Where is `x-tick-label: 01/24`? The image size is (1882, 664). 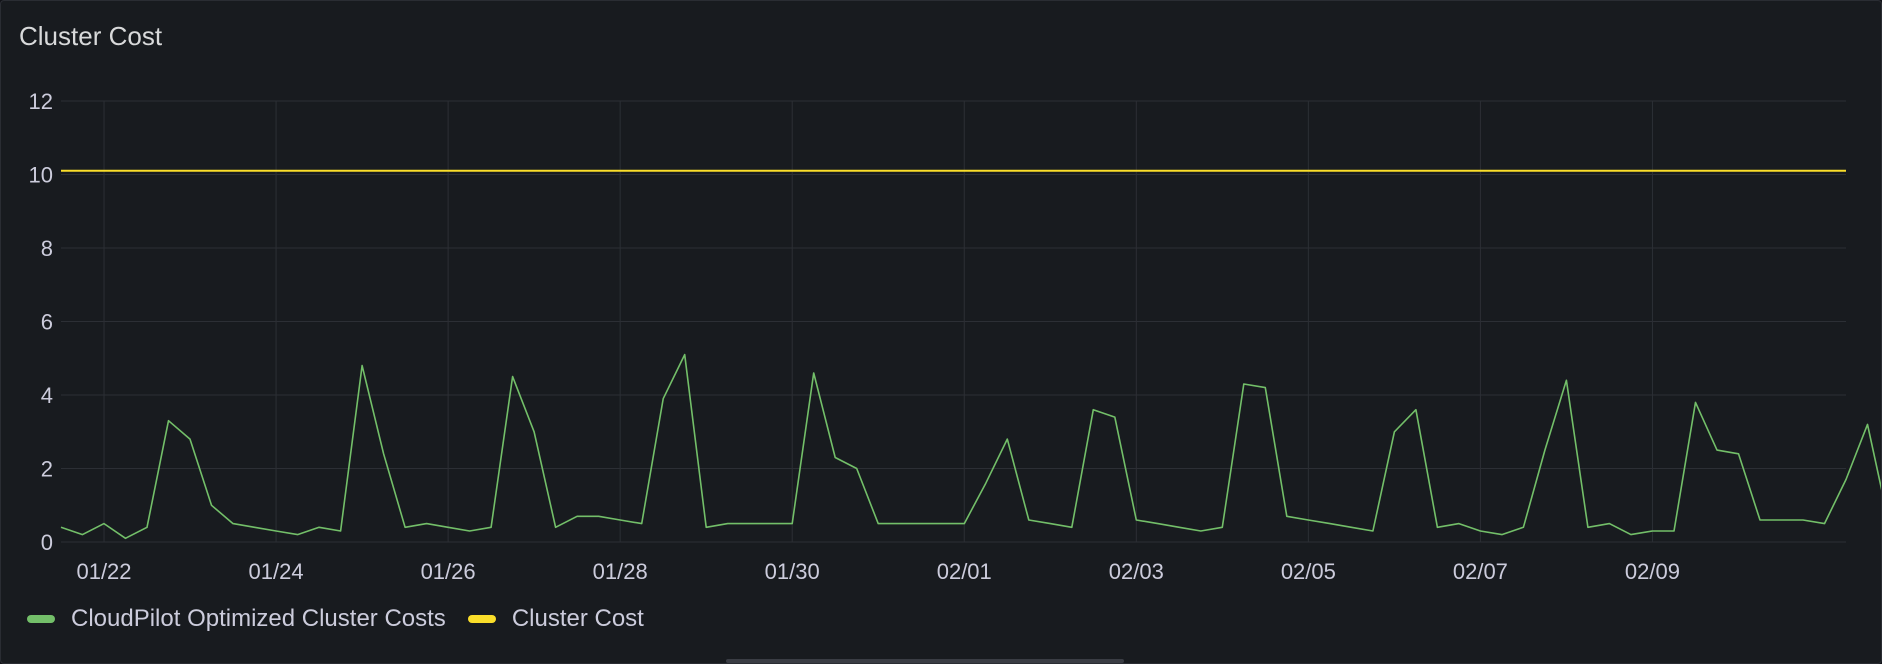 x-tick-label: 01/24 is located at coordinates (276, 571).